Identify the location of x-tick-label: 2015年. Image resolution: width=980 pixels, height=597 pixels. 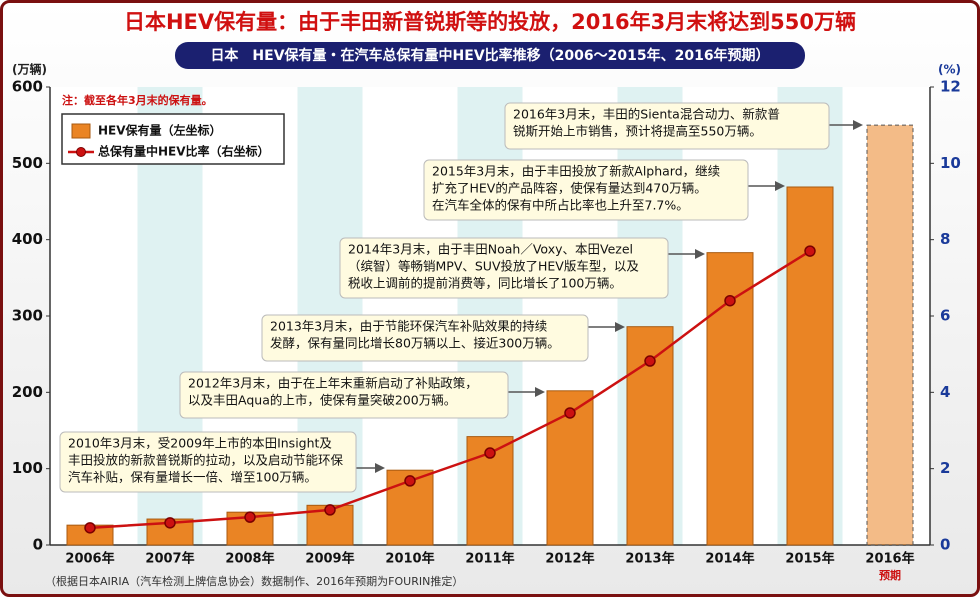
(809, 559).